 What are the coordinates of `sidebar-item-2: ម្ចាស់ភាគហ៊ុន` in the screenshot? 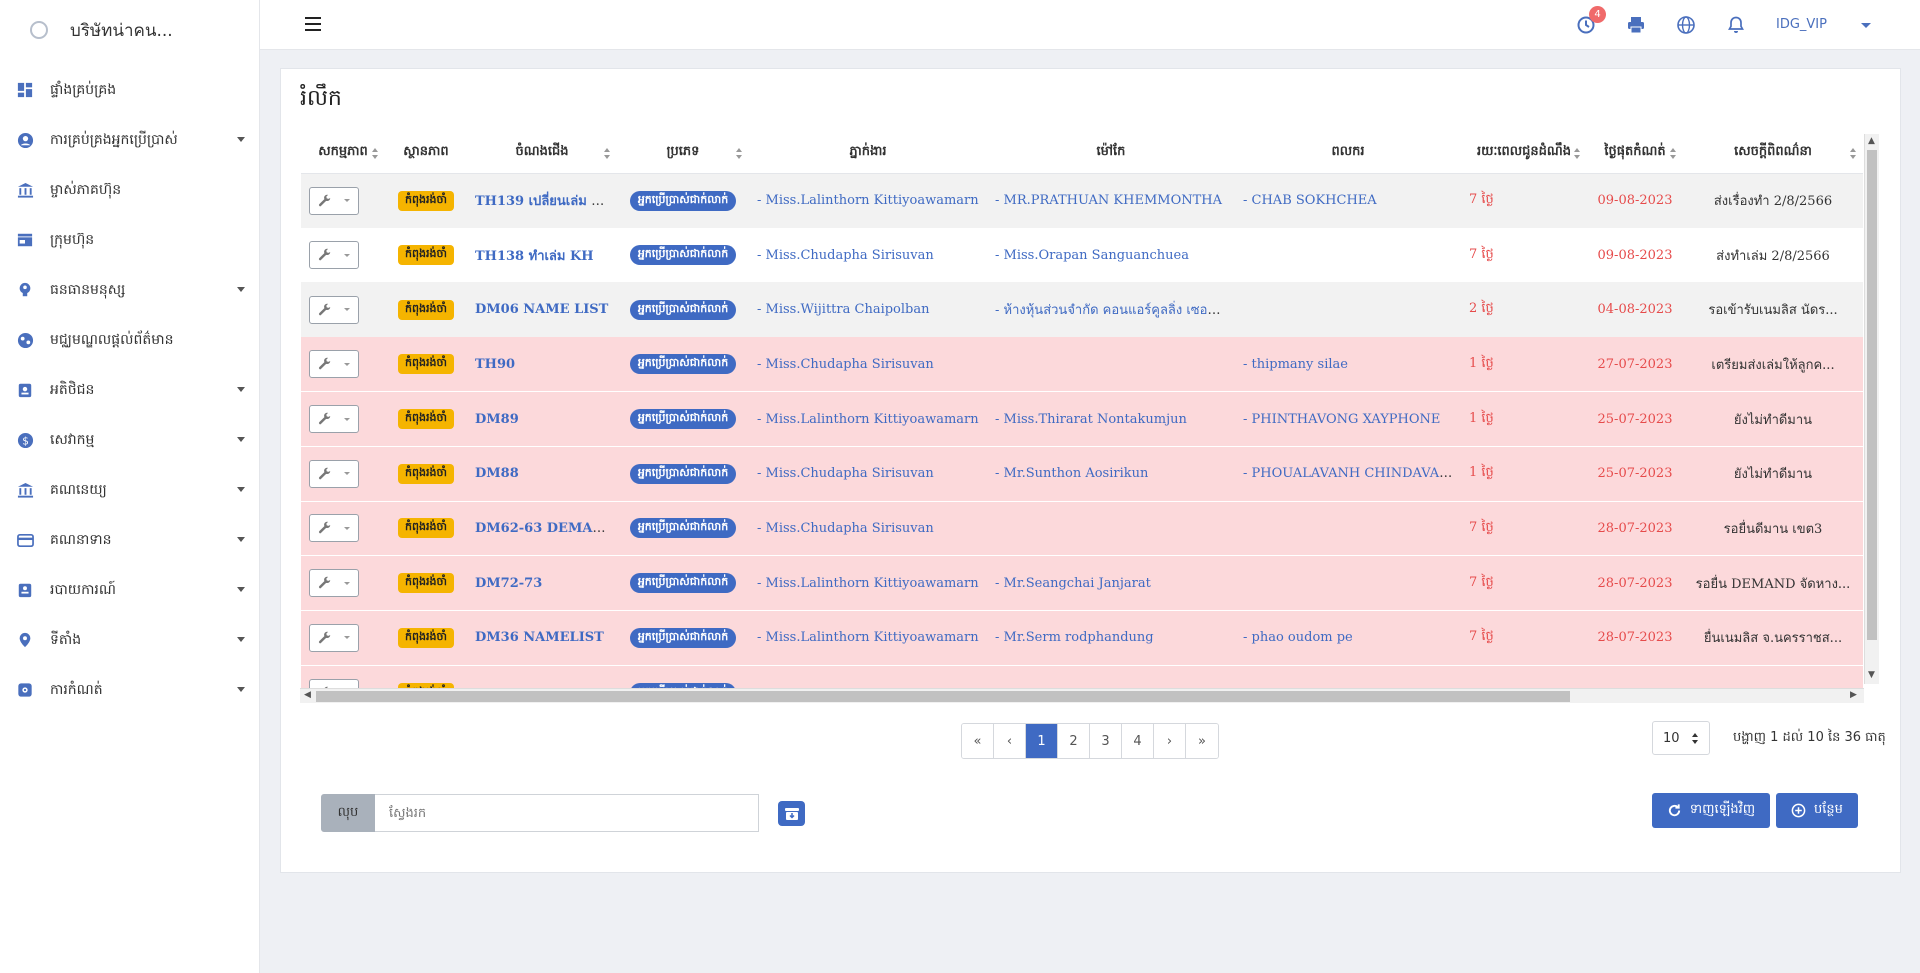 It's located at (129, 190).